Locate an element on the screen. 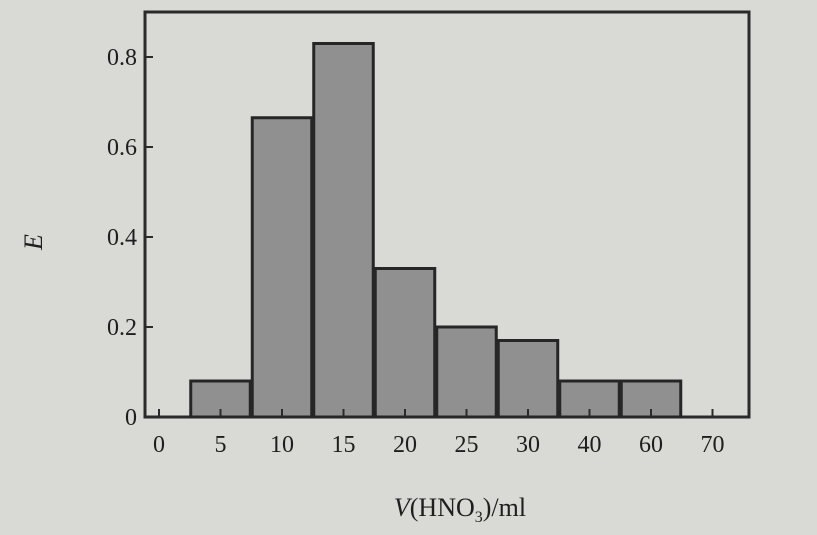 The width and height of the screenshot is (817, 535). x-axis-title-close: )/ml is located at coordinates (504, 507).